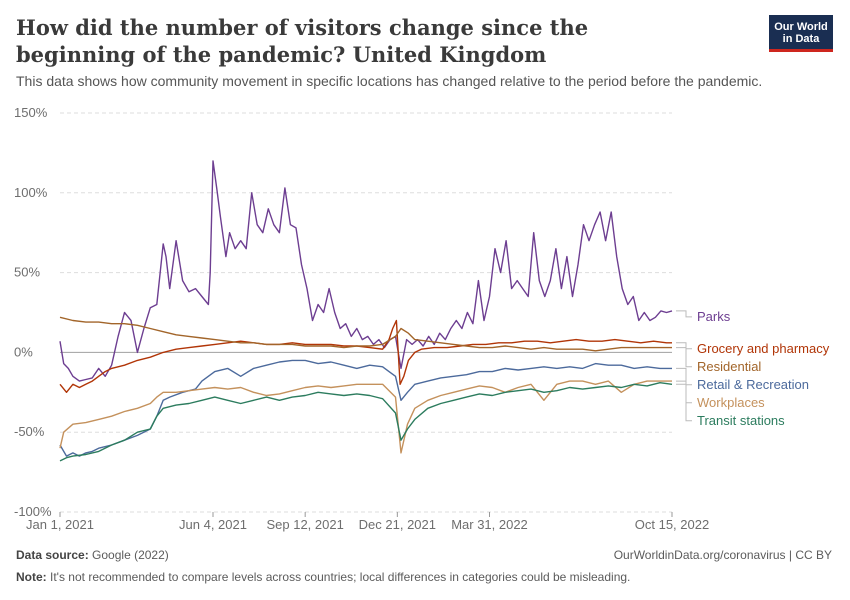  What do you see at coordinates (741, 420) in the screenshot?
I see `legend-label: Transit stations` at bounding box center [741, 420].